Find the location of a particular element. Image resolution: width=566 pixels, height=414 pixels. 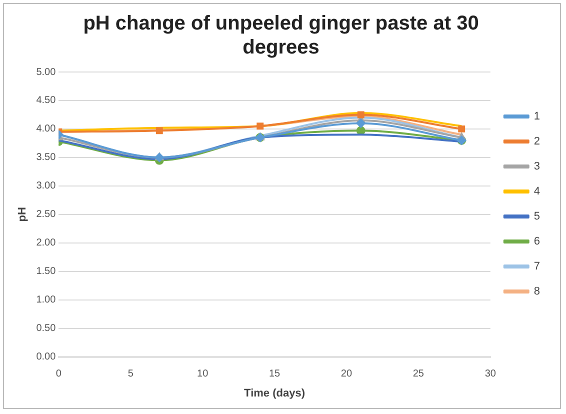

legend-label: 3 is located at coordinates (537, 166).